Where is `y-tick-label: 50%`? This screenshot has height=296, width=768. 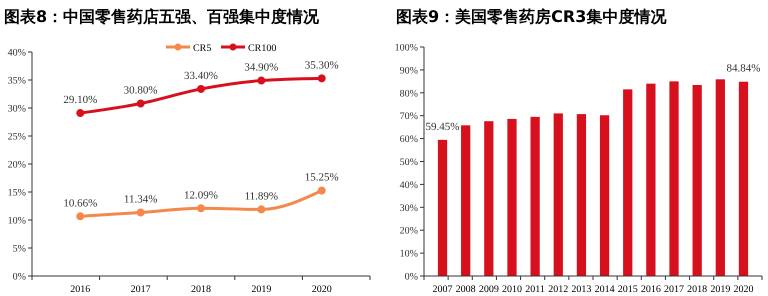 y-tick-label: 50% is located at coordinates (409, 162).